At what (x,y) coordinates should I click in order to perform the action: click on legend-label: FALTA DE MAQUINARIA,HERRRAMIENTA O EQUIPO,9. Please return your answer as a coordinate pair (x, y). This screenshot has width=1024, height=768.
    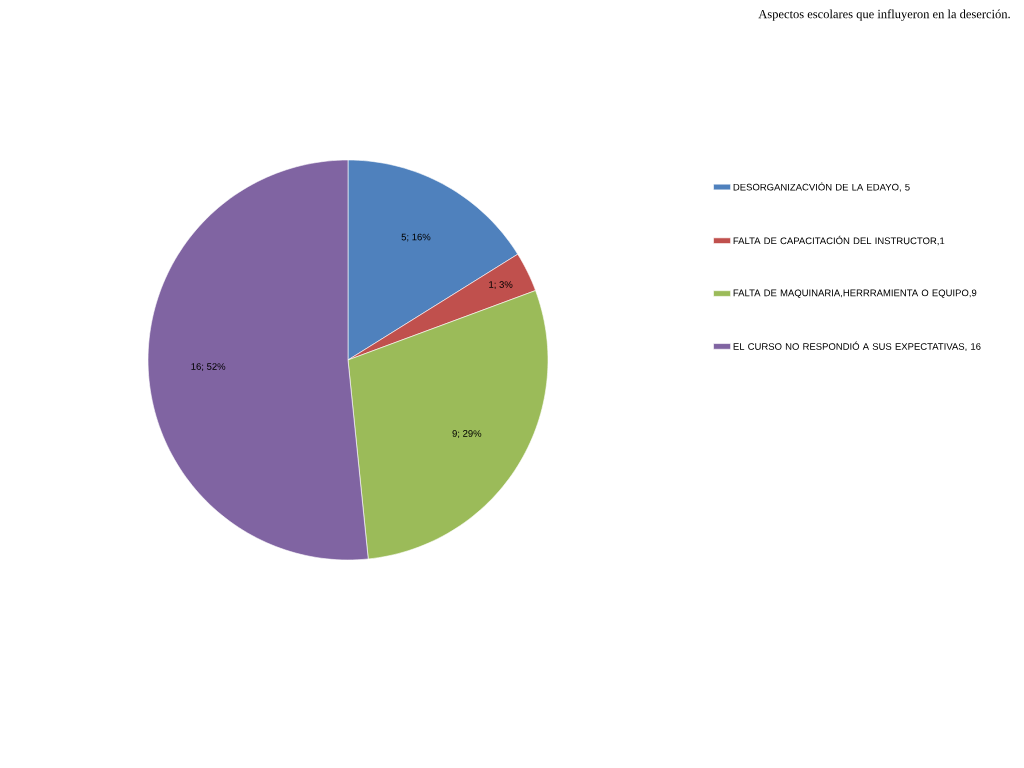
    Looking at the image, I should click on (855, 293).